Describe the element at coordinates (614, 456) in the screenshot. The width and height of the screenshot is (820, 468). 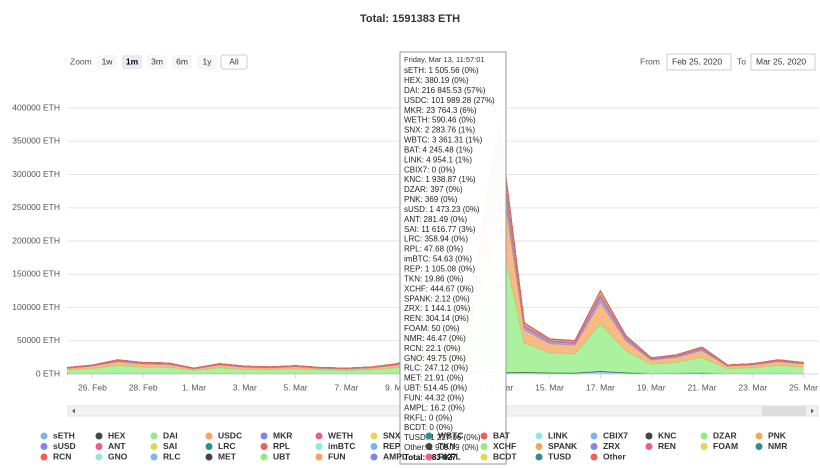
I see `legend-label: Other` at that location.